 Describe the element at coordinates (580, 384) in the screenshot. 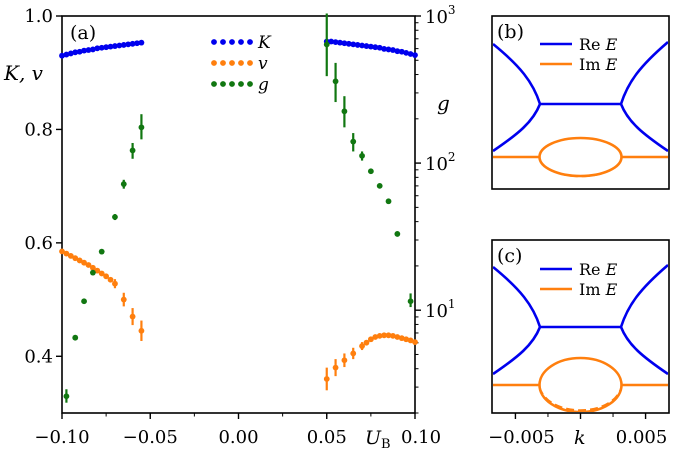

I see `im-e-loop` at that location.